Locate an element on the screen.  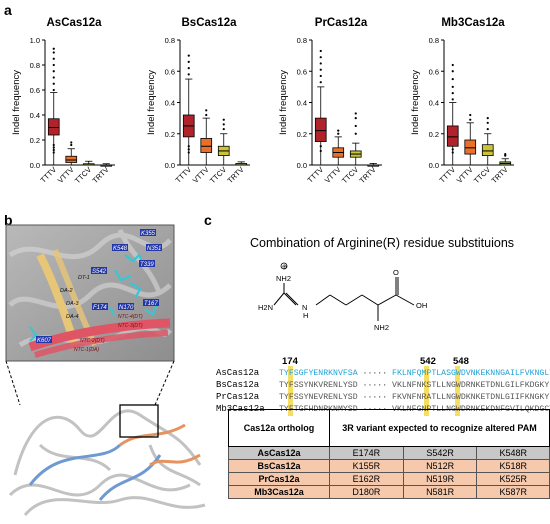
ortholog-name-cell: Mb3Cas12a is located at coordinates (279, 492).